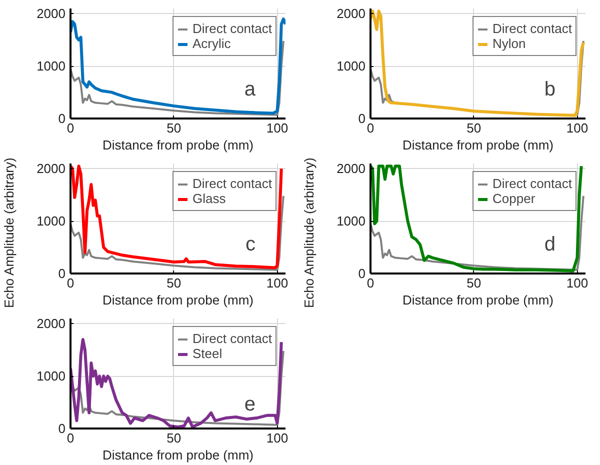 The image size is (600, 465). Describe the element at coordinates (514, 198) in the screenshot. I see `legend-label: Copper` at that location.